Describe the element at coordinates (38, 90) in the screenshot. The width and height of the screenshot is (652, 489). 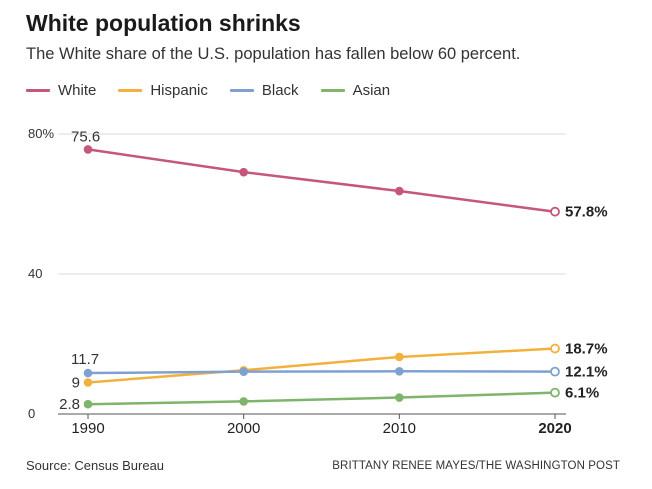
I see `legend-swatch-white` at that location.